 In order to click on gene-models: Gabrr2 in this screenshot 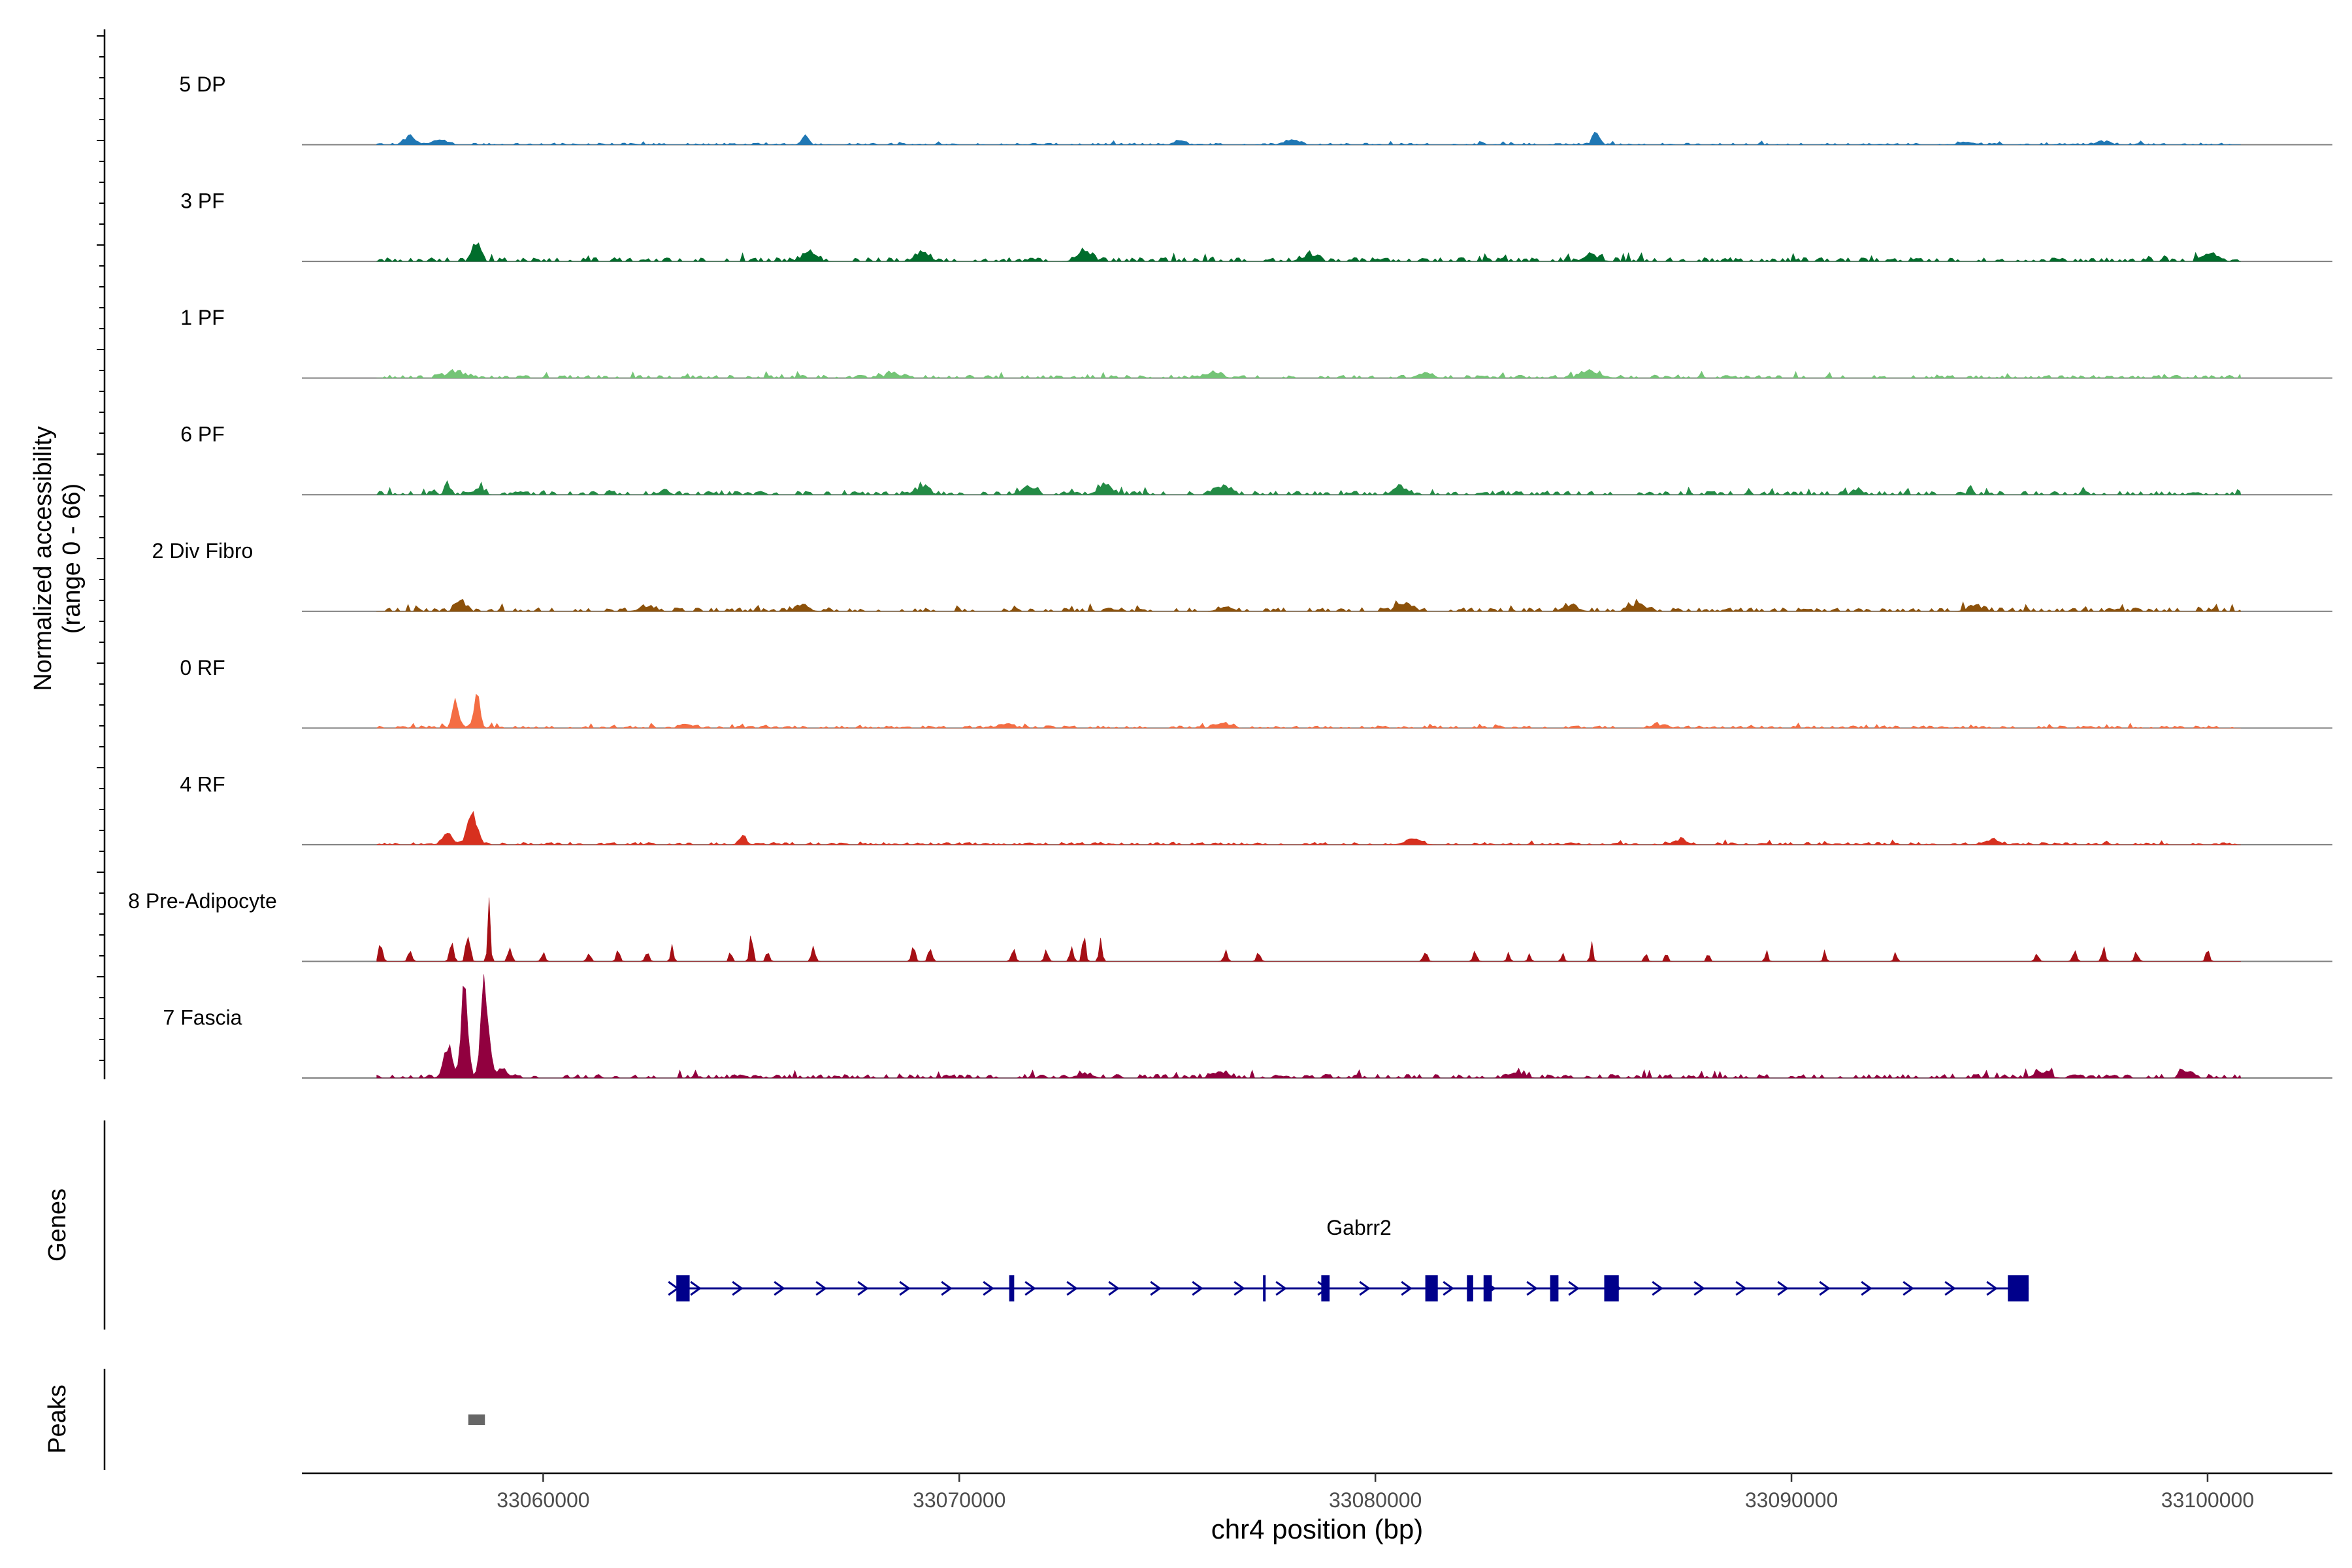, I will do `click(1348, 1258)`.